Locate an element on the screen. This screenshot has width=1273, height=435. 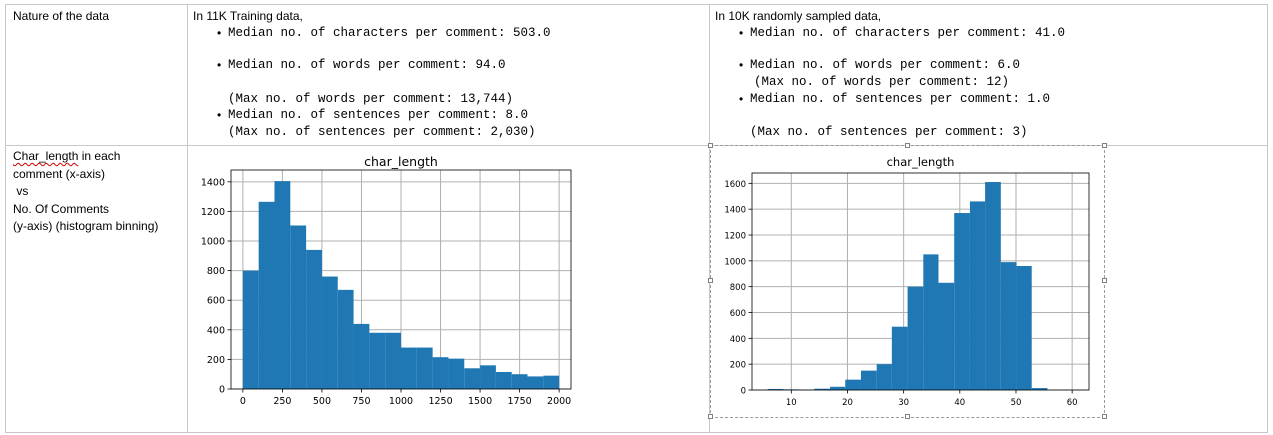
table-border-left is located at coordinates (5, 218).